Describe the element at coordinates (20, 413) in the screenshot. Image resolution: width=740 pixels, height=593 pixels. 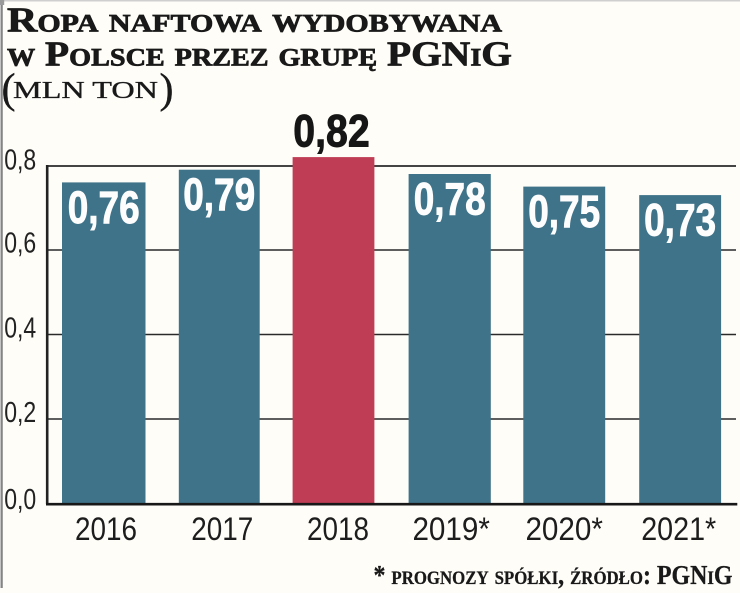
I see `svg-text: 0,2` at that location.